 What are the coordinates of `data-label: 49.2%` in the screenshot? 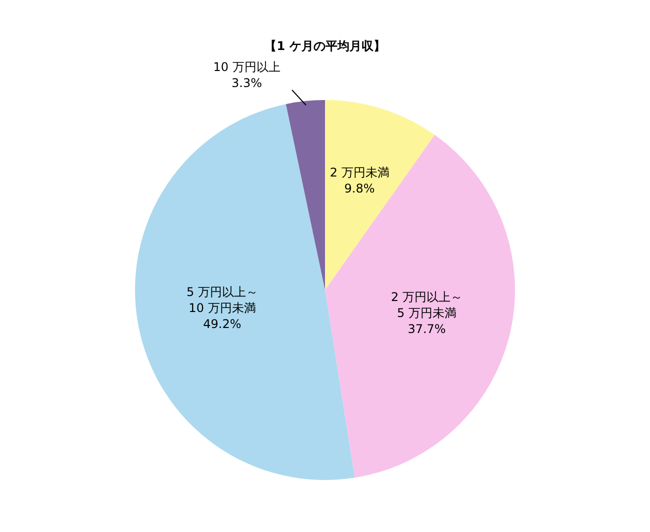 It's located at (222, 324).